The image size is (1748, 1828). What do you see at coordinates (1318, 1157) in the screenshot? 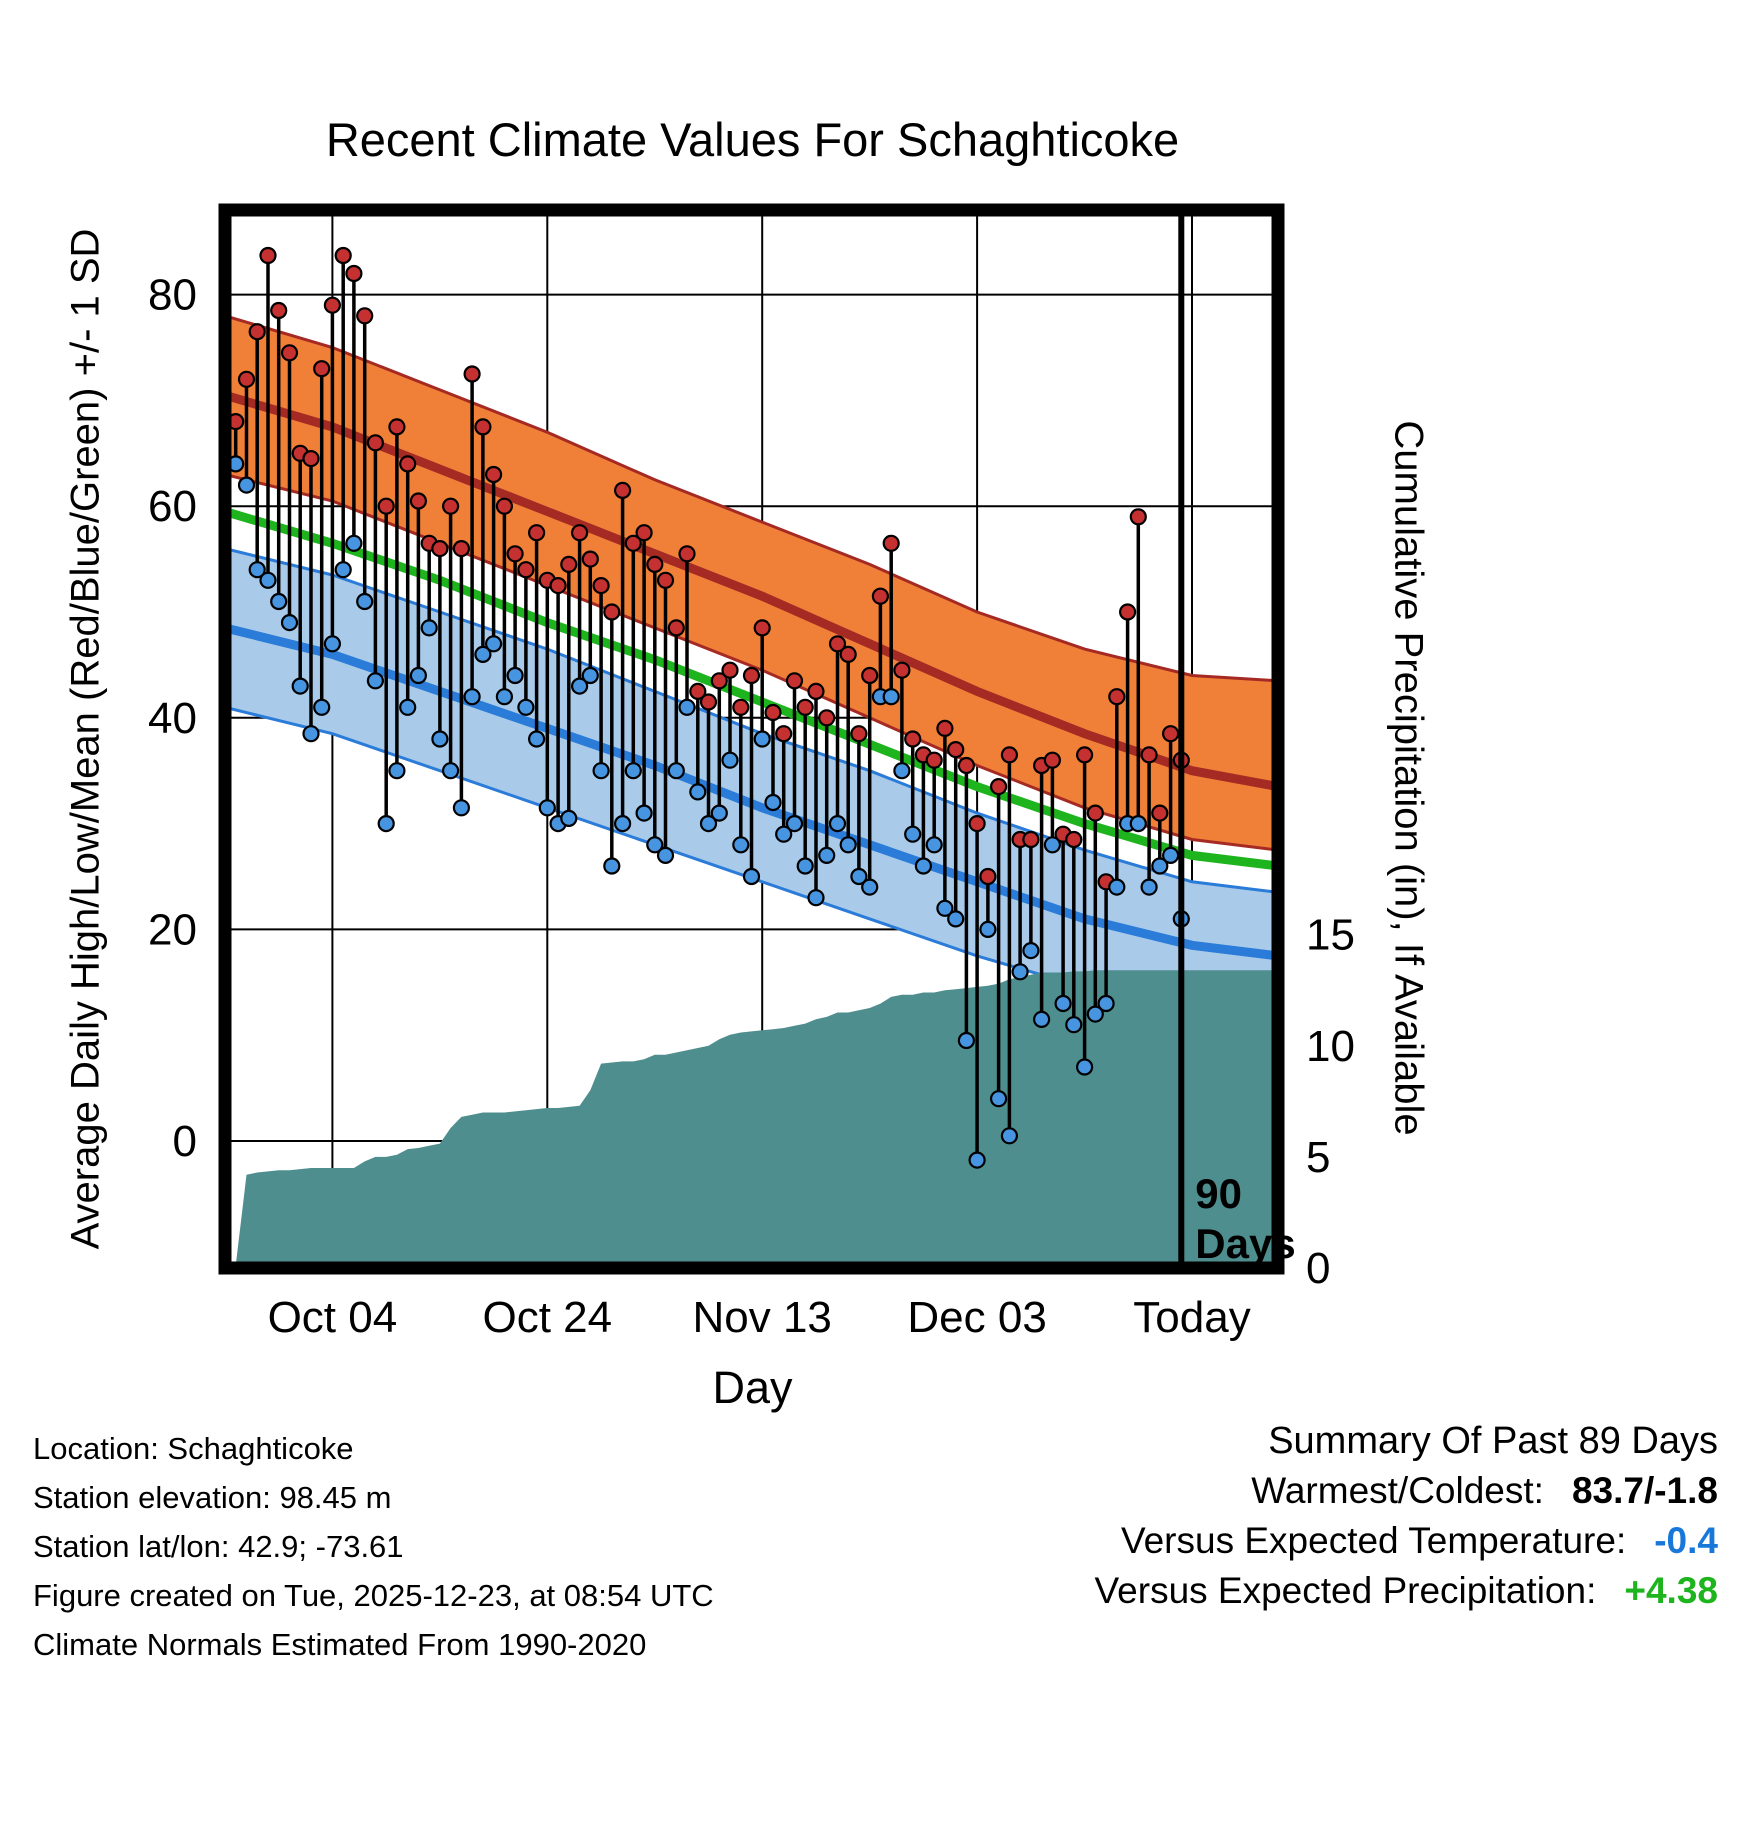
I see `y-right-tick-label: 5` at bounding box center [1318, 1157].